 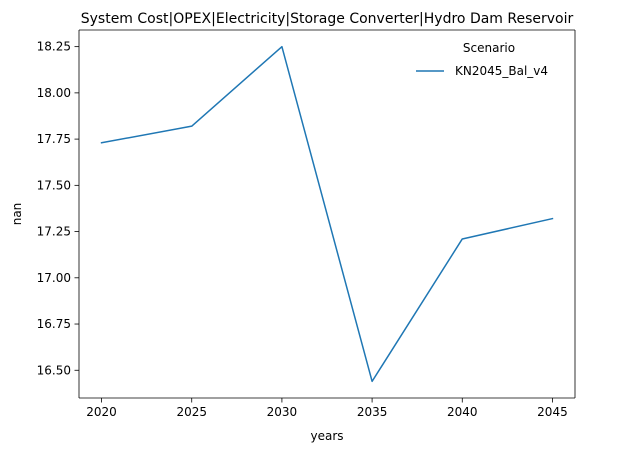 I want to click on legend: Scenario KN2045_Bal_v4, so click(x=482, y=59).